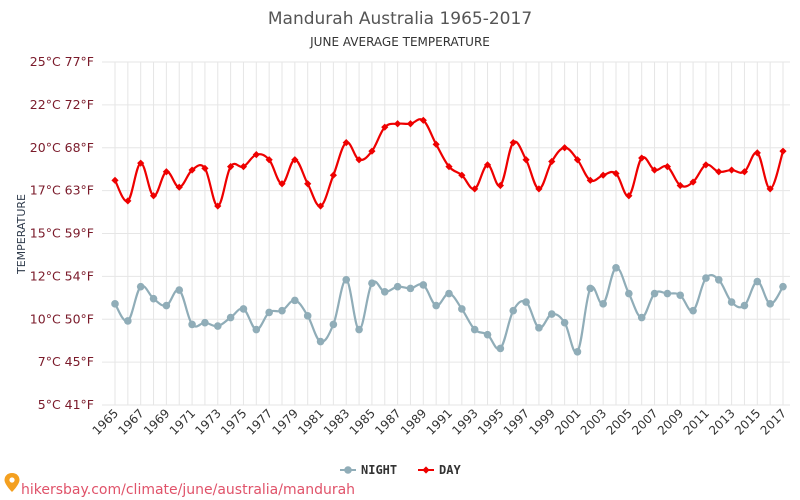  What do you see at coordinates (439, 470) in the screenshot?
I see `legend-item-day: DAY` at bounding box center [439, 470].